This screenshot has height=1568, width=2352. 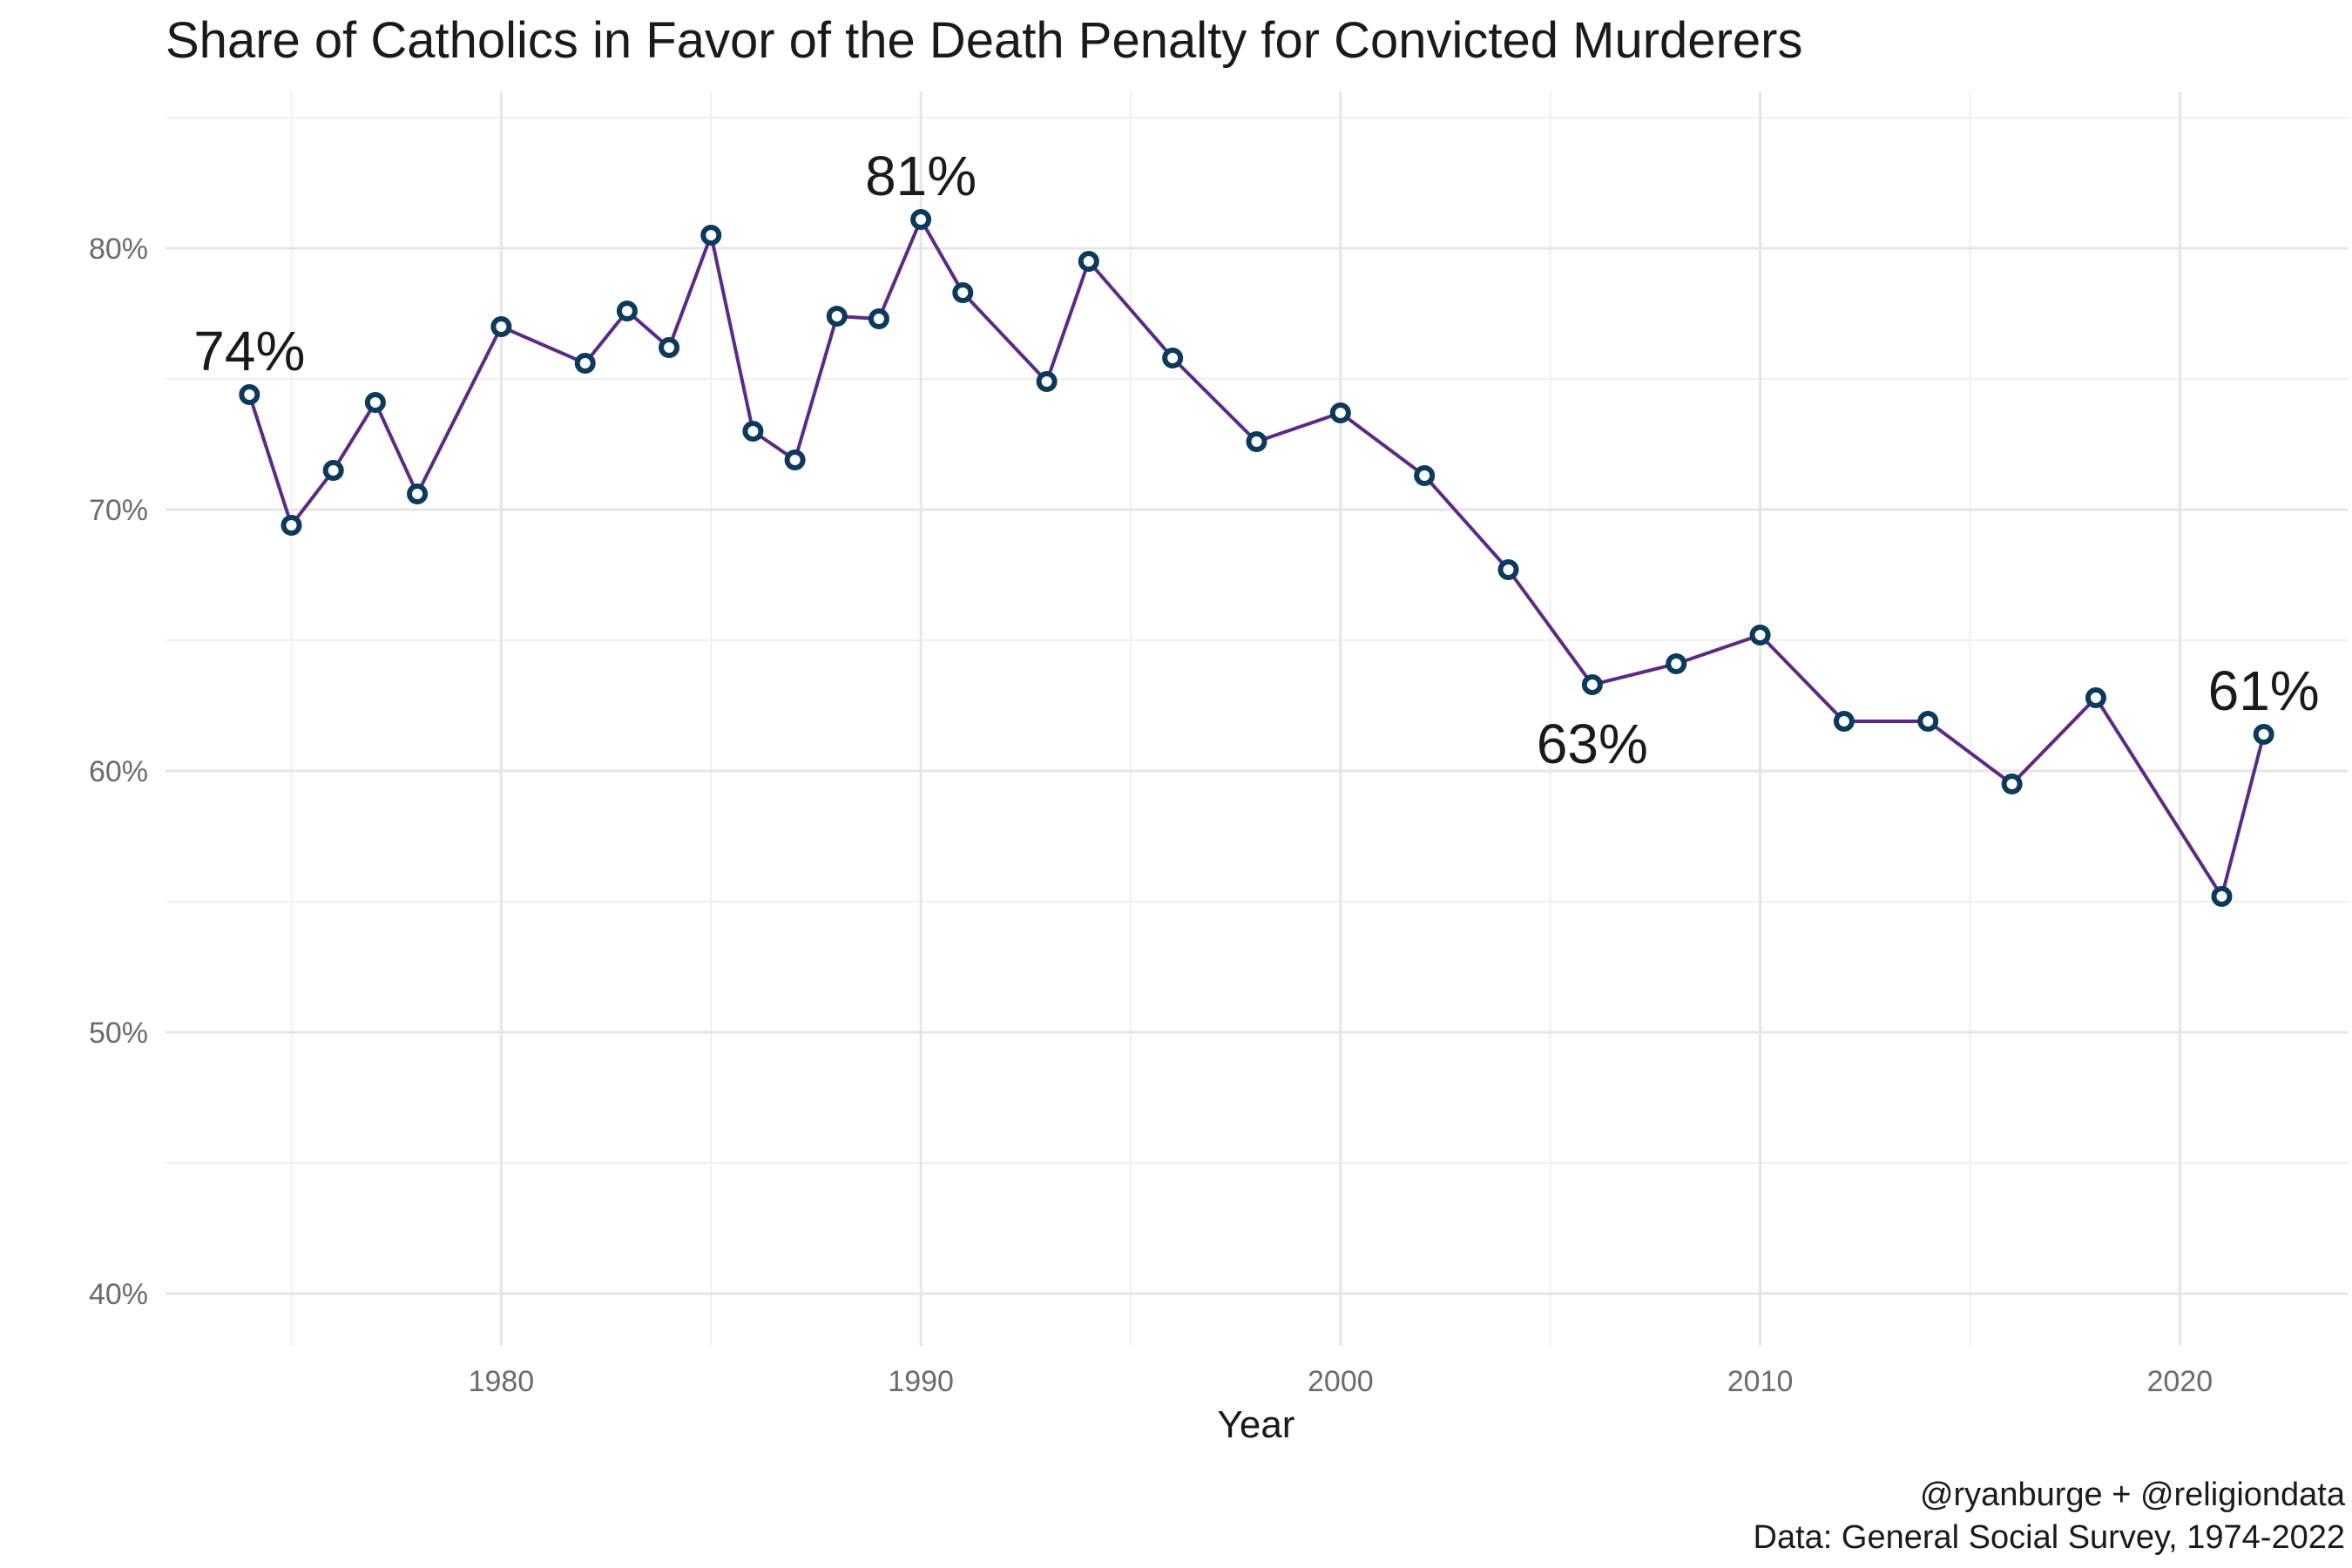 What do you see at coordinates (249, 351) in the screenshot?
I see `data-label: 74%` at bounding box center [249, 351].